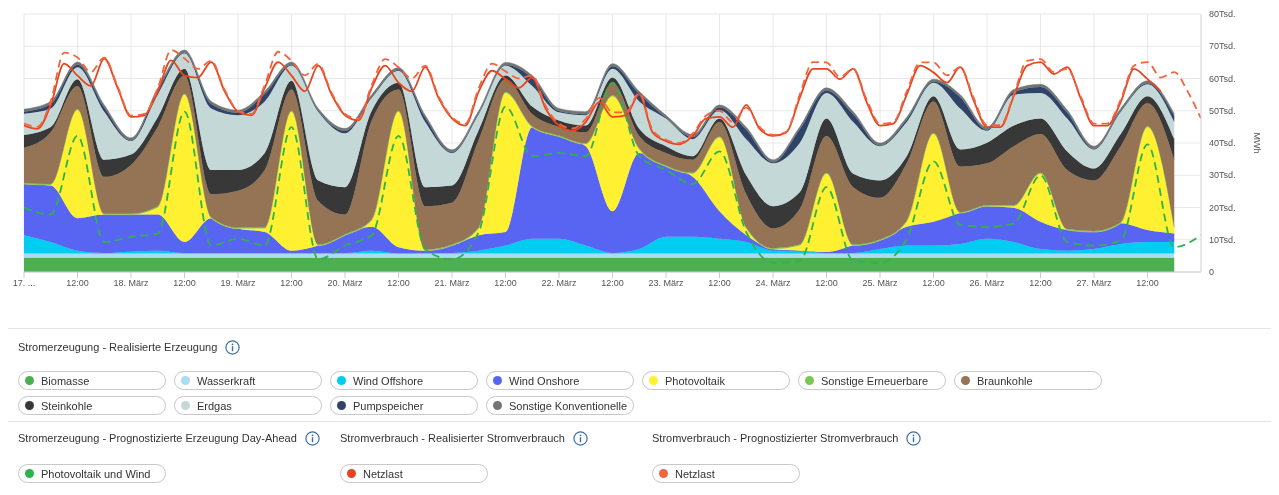 The height and width of the screenshot is (495, 1279). What do you see at coordinates (1222, 46) in the screenshot?
I see `y-tick-label: 70Tsd.` at bounding box center [1222, 46].